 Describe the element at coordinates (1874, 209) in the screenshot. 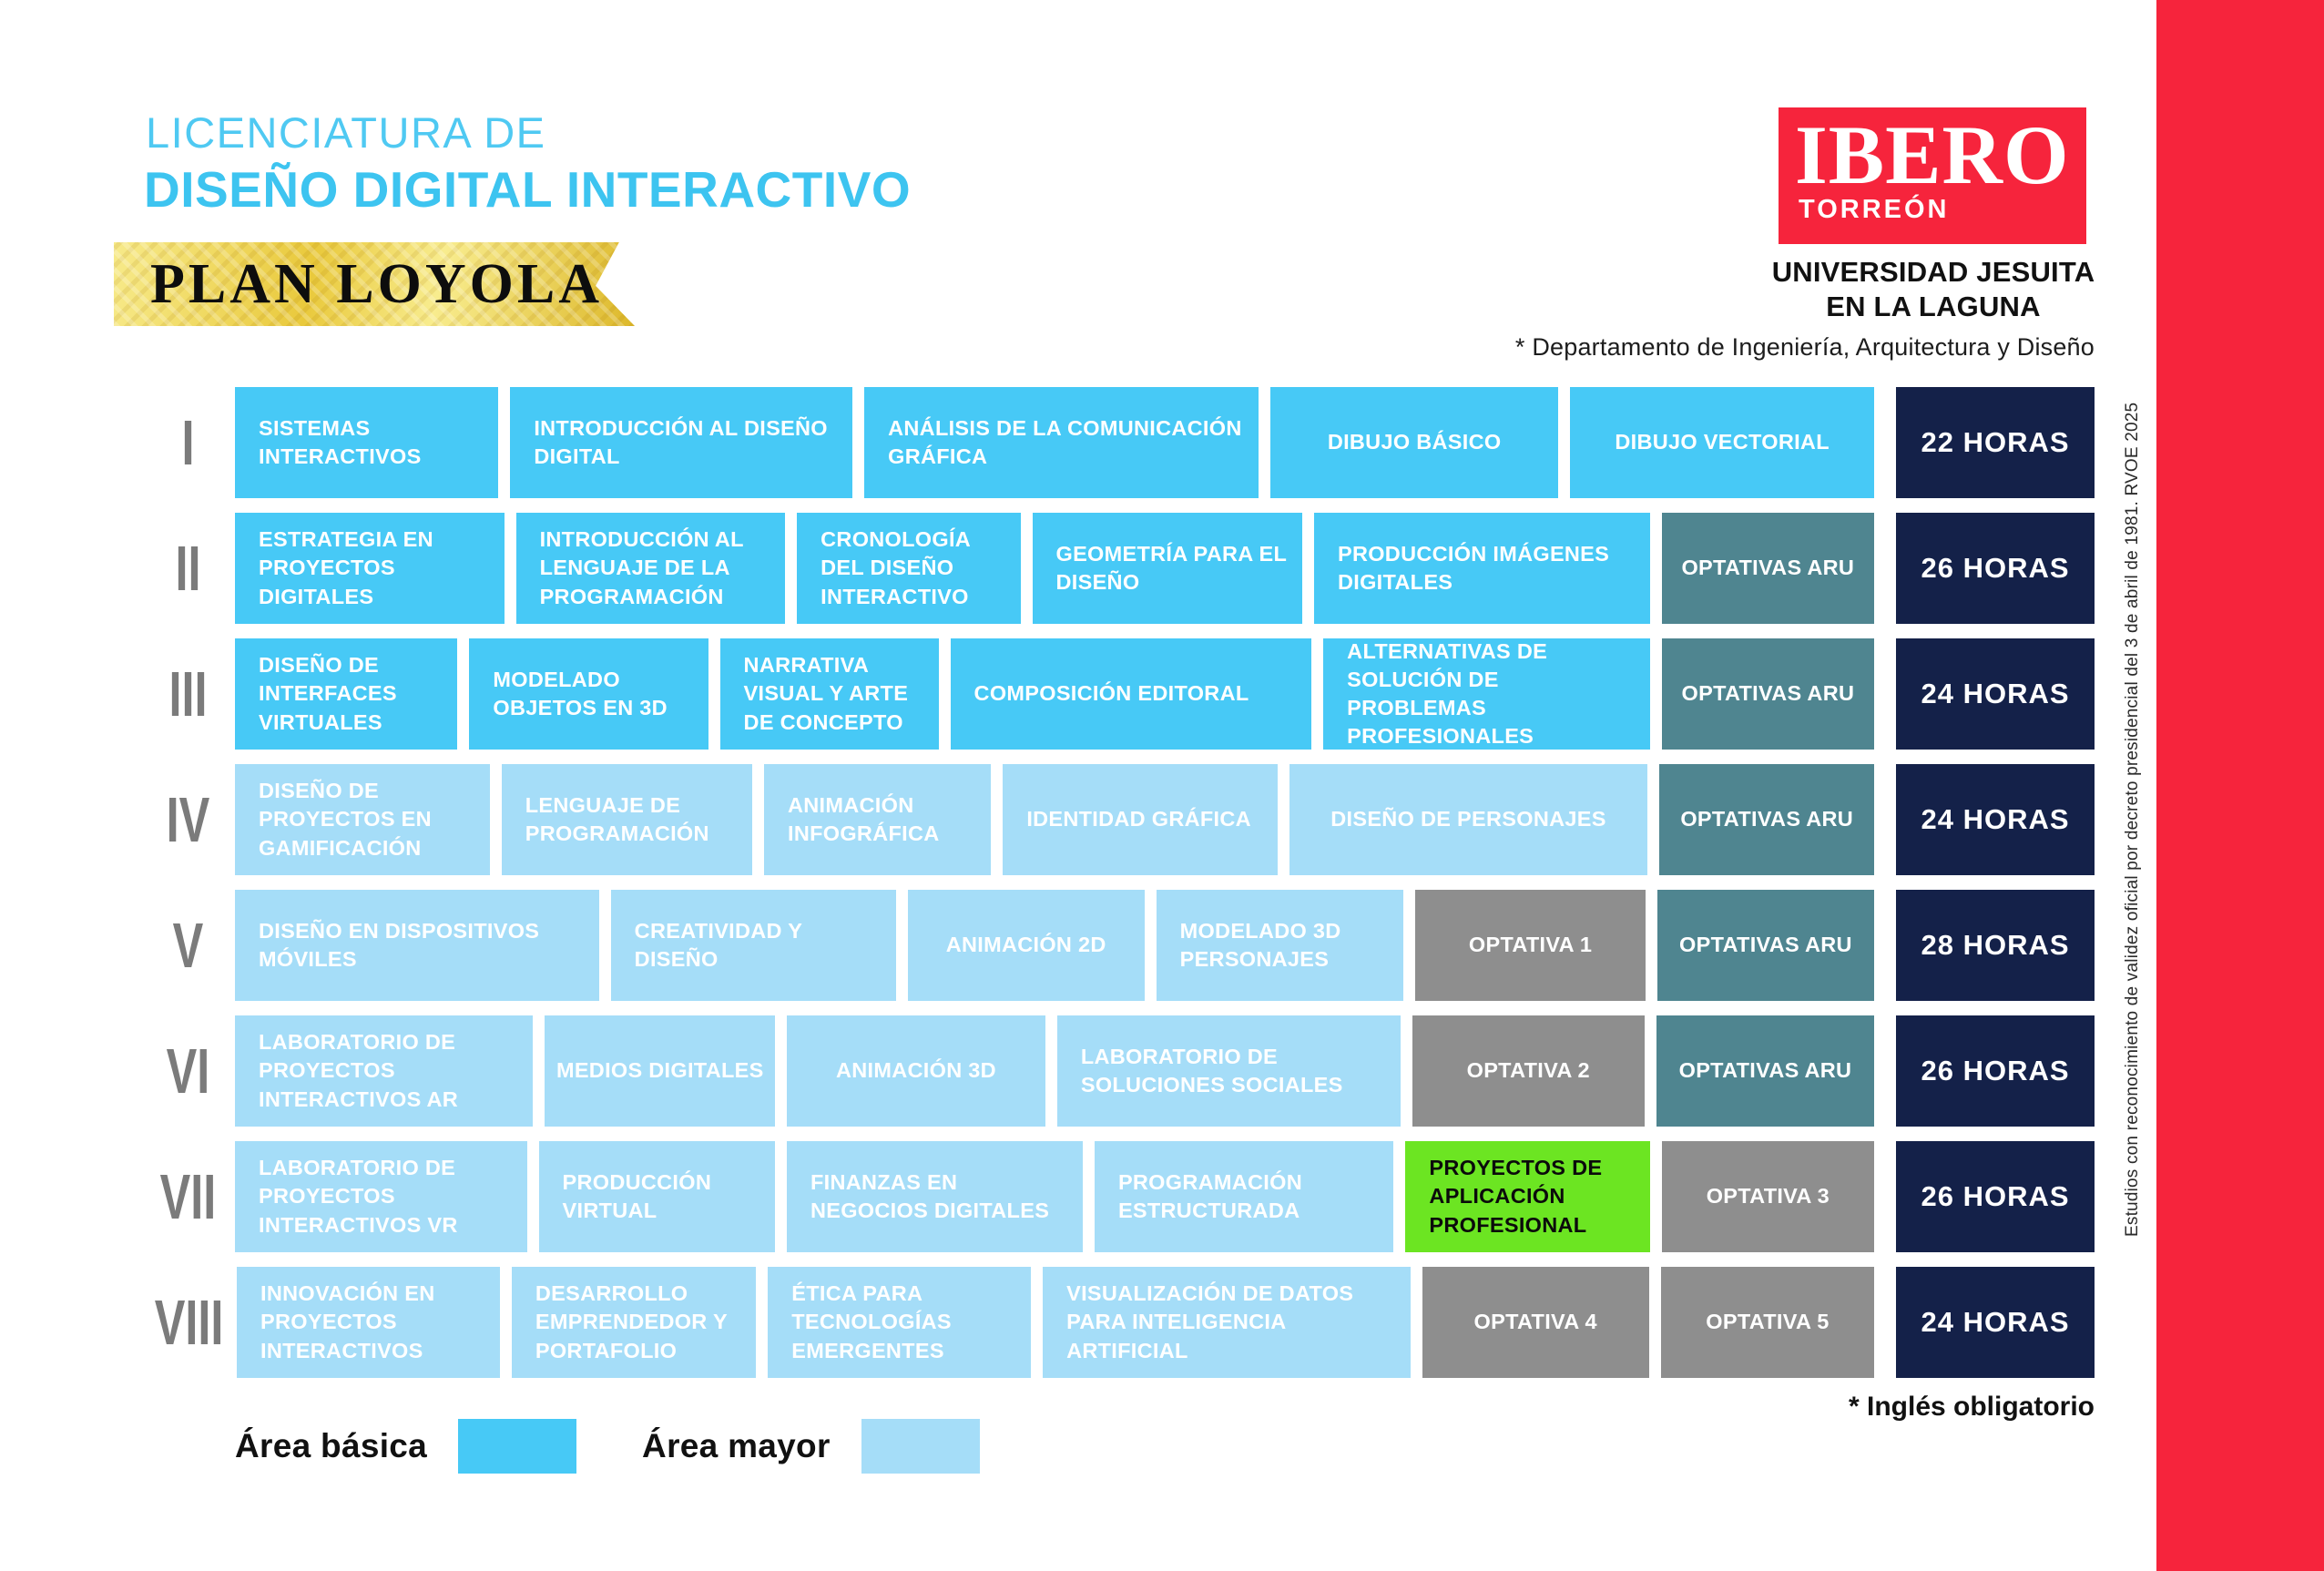

I see `ibero-logo-campus: TORREÓN` at that location.